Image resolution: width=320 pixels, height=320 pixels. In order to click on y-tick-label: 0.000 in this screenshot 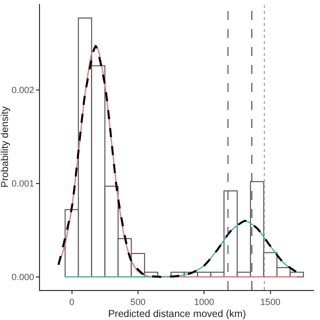, I will do `click(23, 277)`.